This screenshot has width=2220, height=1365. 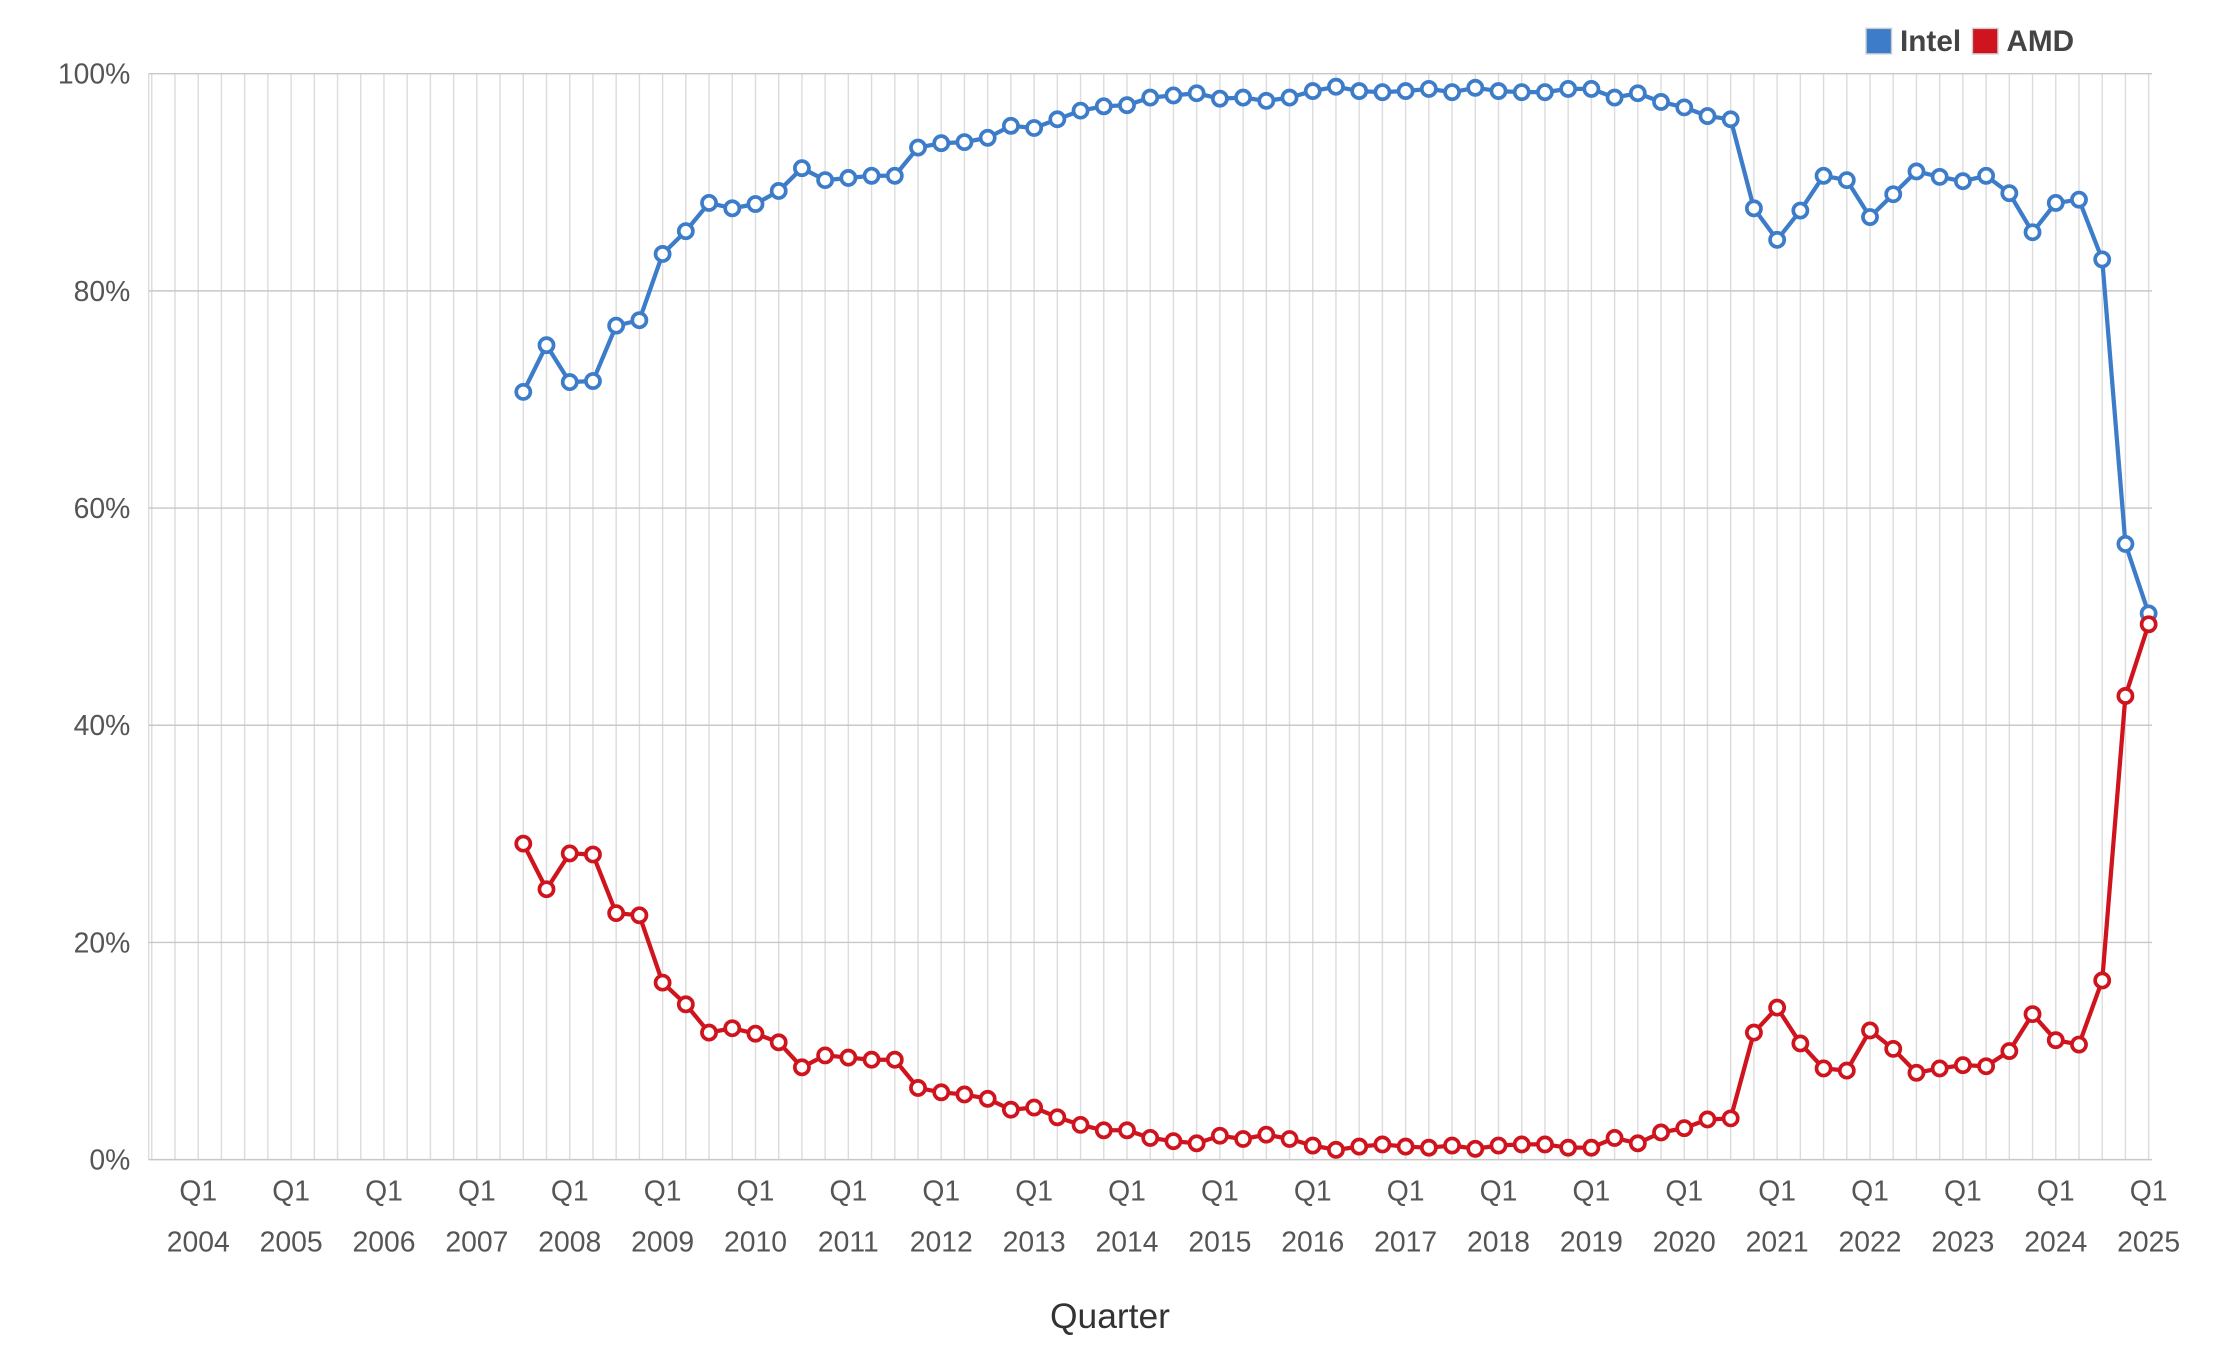 What do you see at coordinates (102, 725) in the screenshot?
I see `y-tick-label: 40%` at bounding box center [102, 725].